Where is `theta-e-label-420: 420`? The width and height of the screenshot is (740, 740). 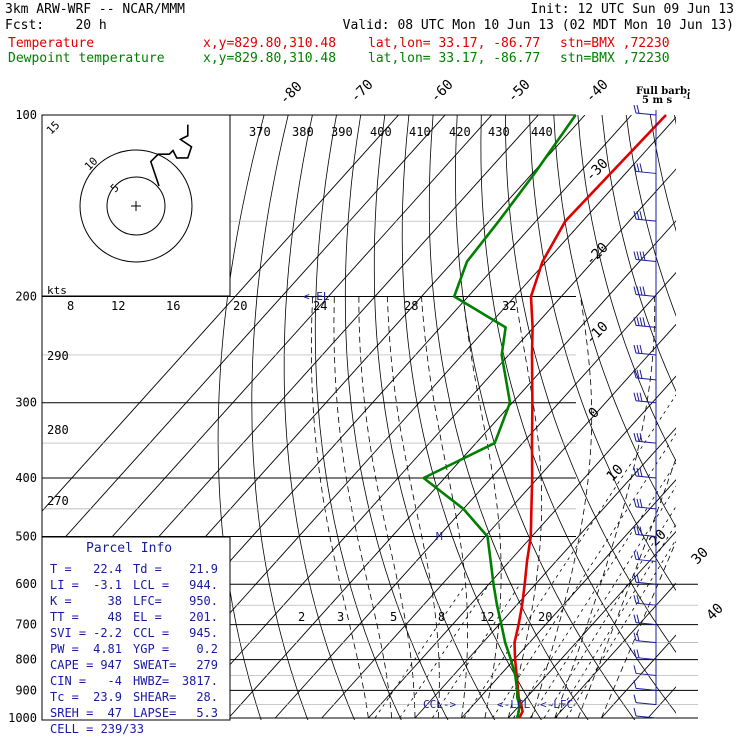
theta-e-label-420: 420 is located at coordinates (460, 132).